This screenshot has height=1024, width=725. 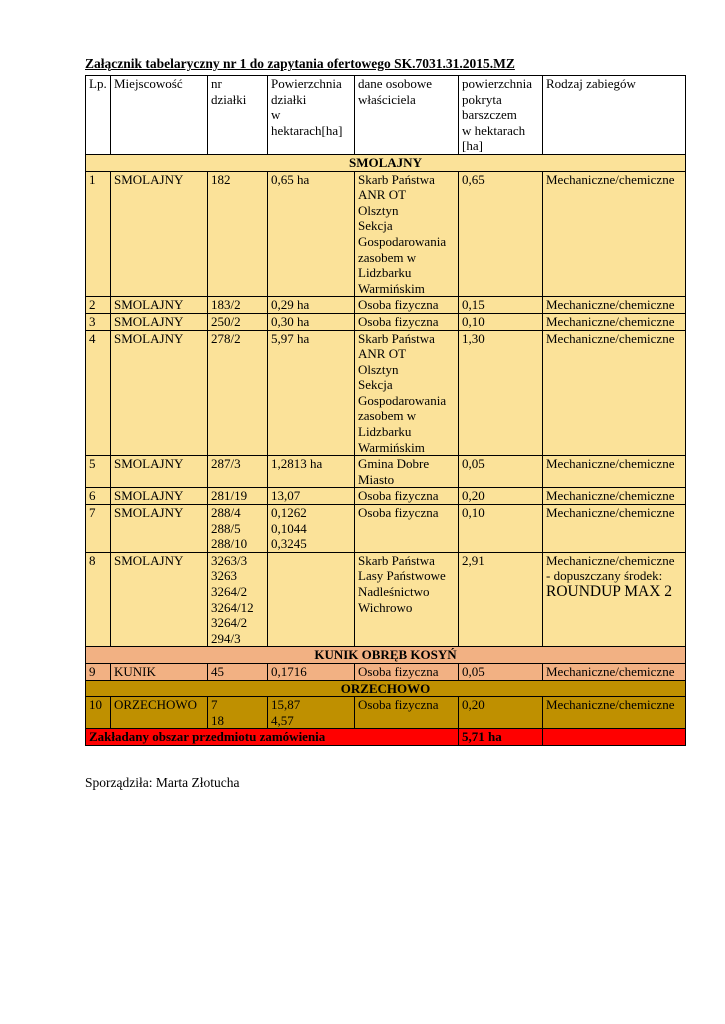 What do you see at coordinates (614, 115) in the screenshot?
I see `header-cell-rodzaj-zabiegow: Rodzaj zabiegów` at bounding box center [614, 115].